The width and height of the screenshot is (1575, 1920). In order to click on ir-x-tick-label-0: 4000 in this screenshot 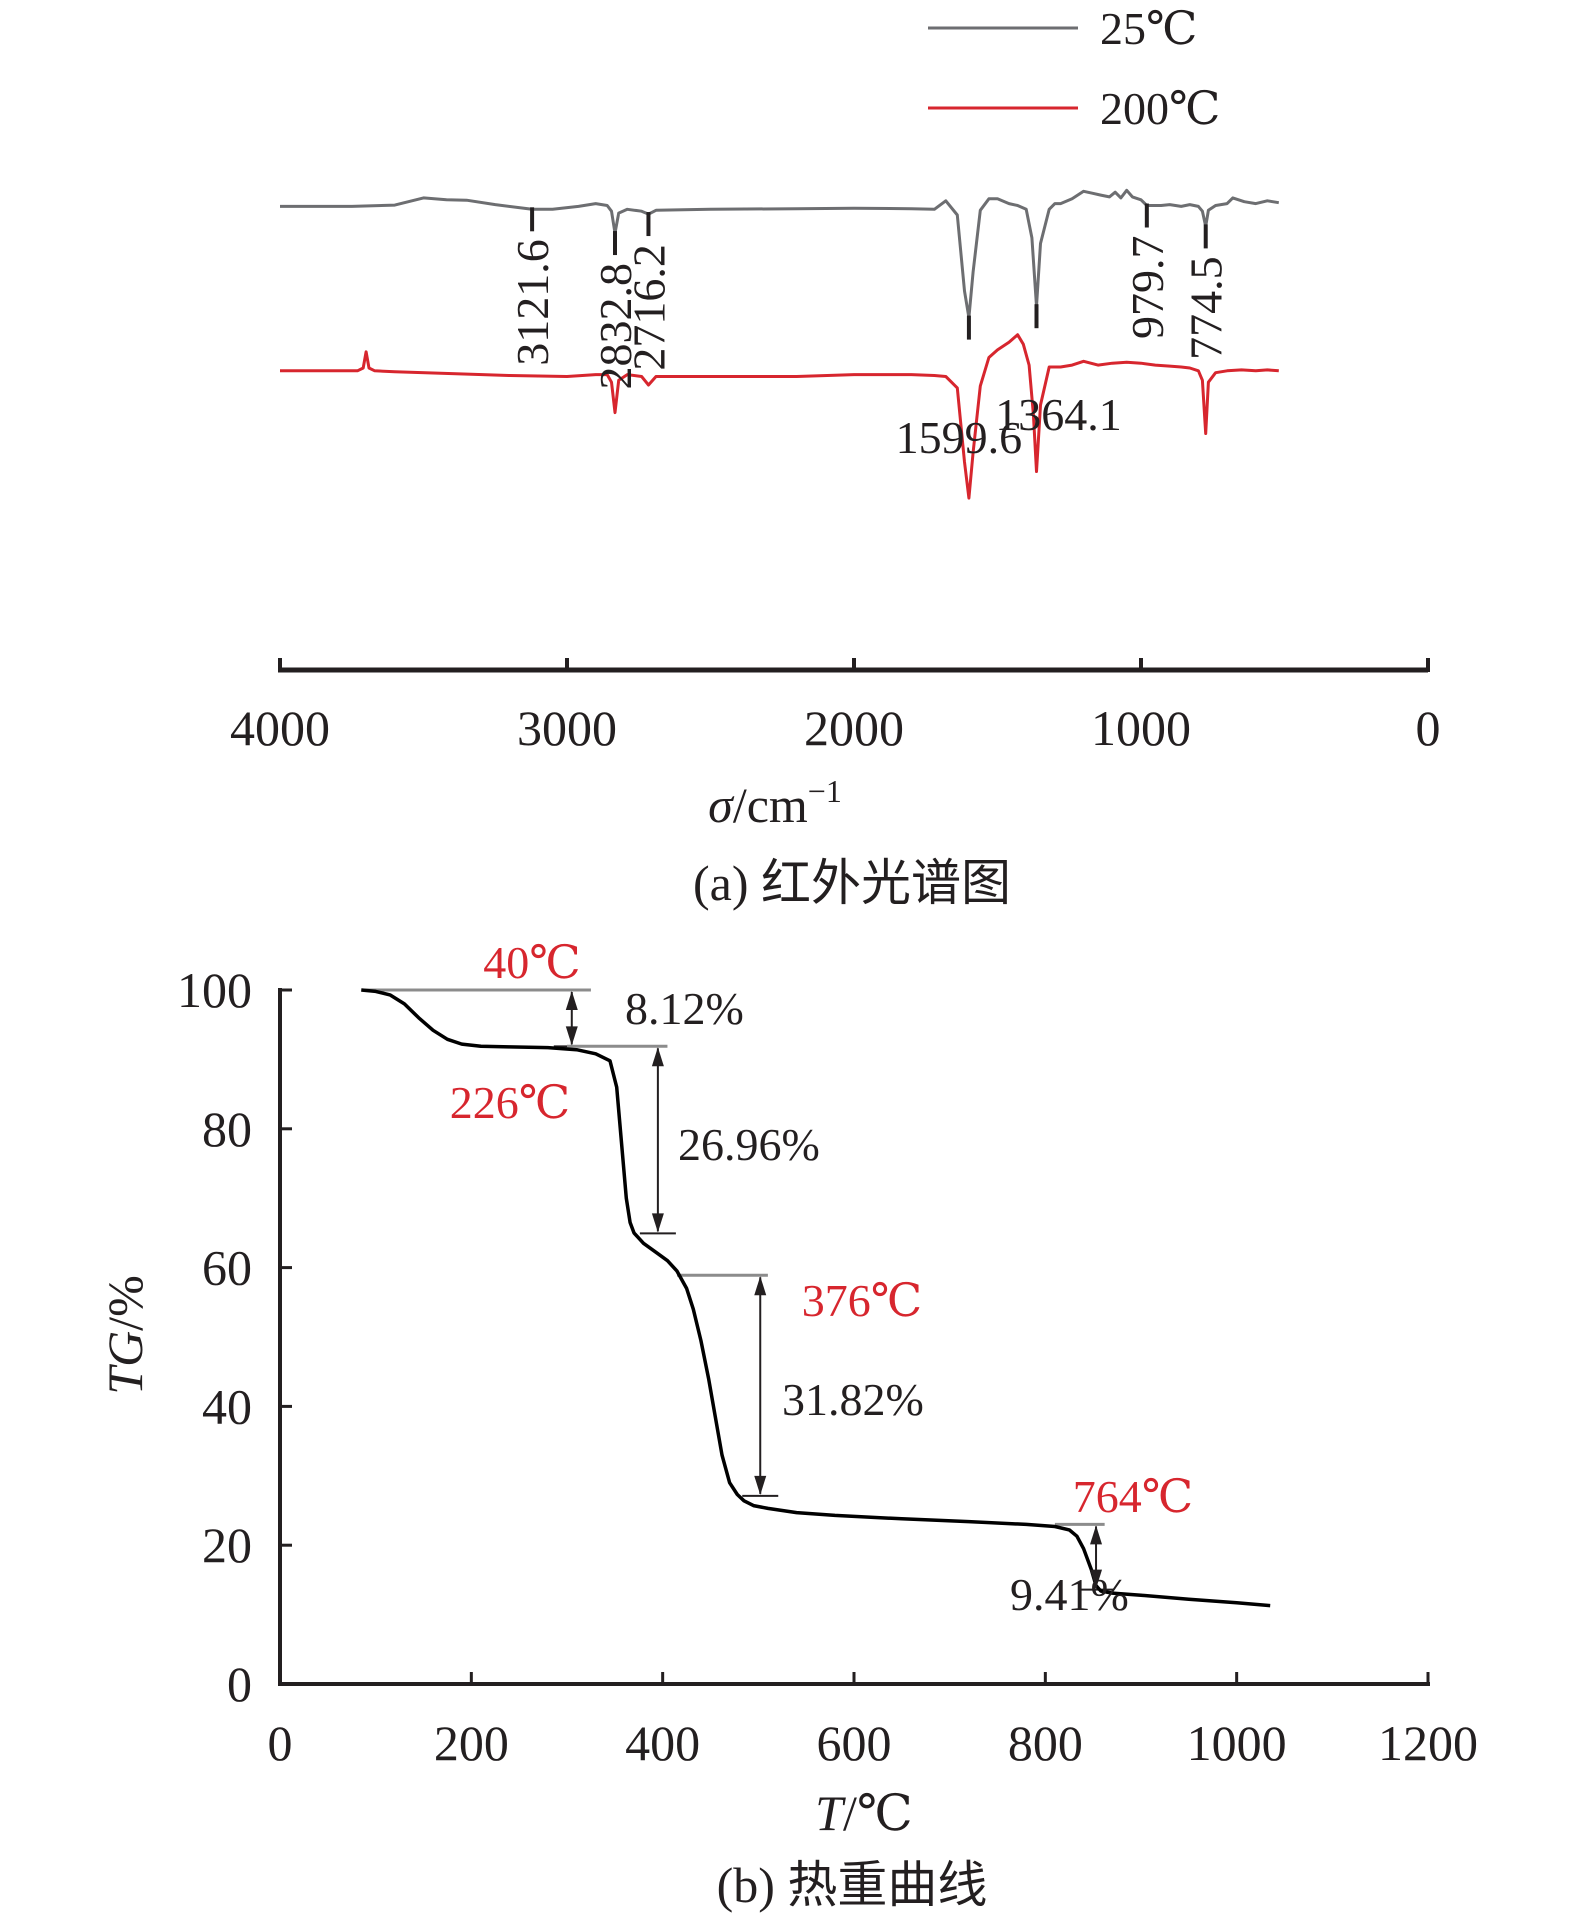, I will do `click(280, 728)`.